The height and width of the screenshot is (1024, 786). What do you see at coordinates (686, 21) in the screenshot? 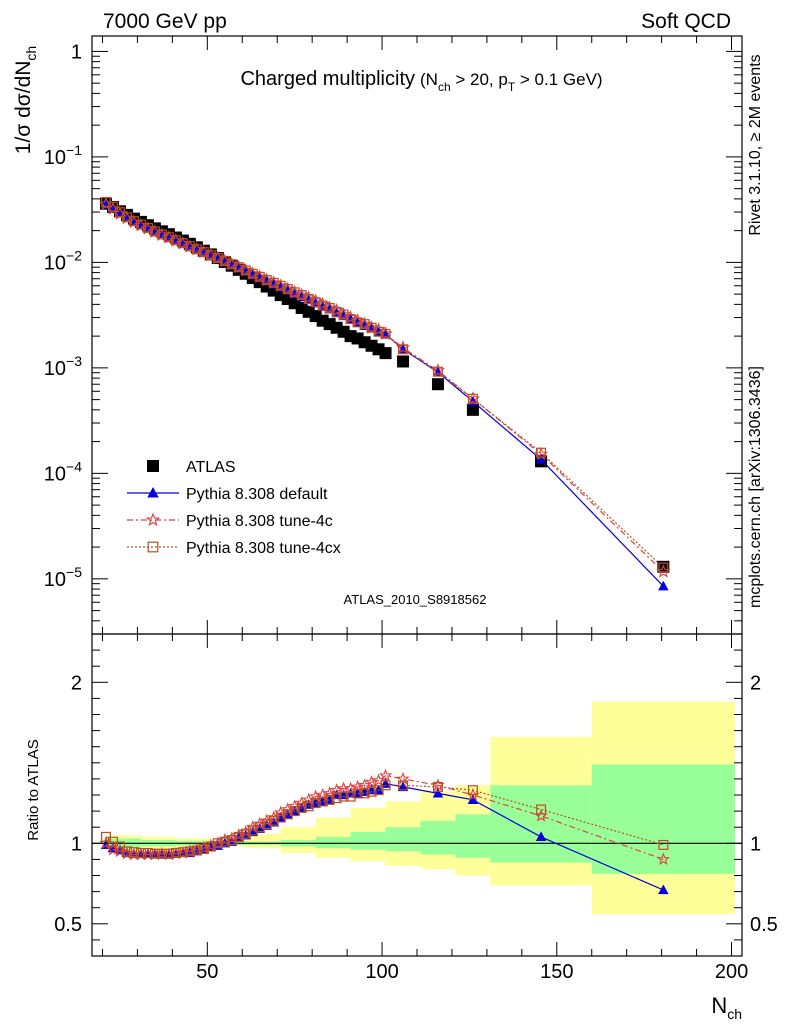
I see `header-process-label: Soft QCD` at bounding box center [686, 21].